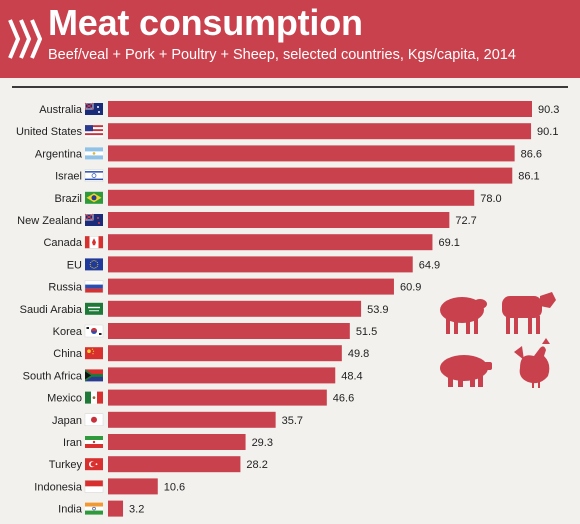 The image size is (580, 524). I want to click on category-label: Israel, so click(68, 177).